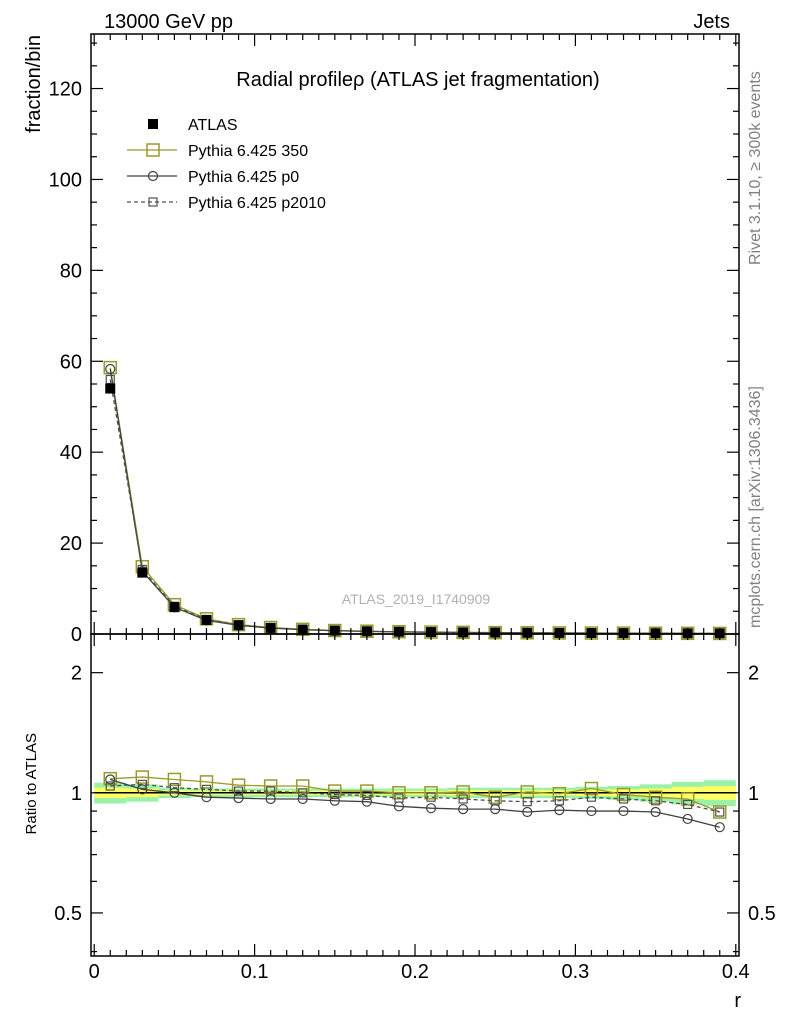 This screenshot has width=786, height=1024. Describe the element at coordinates (762, 914) in the screenshot. I see `ratio-tick-label-right: 0.5` at that location.